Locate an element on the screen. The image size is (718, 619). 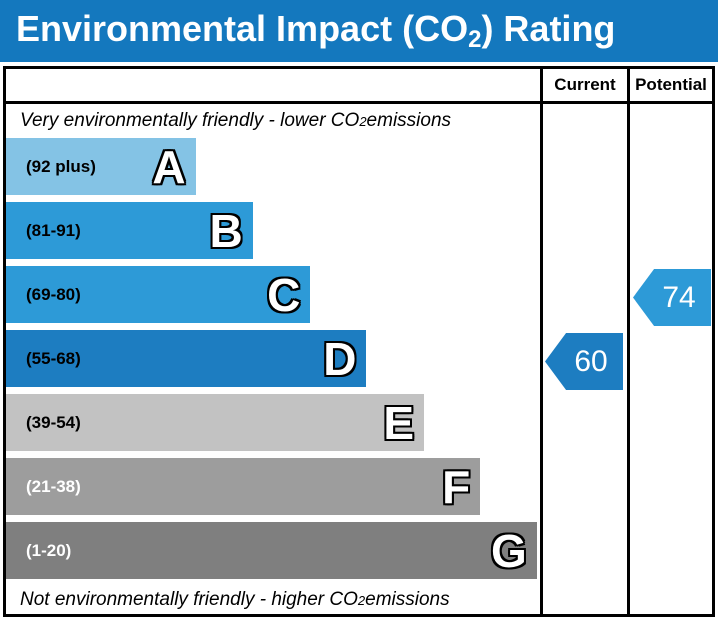
band-c-letter: C is located at coordinates (284, 294).